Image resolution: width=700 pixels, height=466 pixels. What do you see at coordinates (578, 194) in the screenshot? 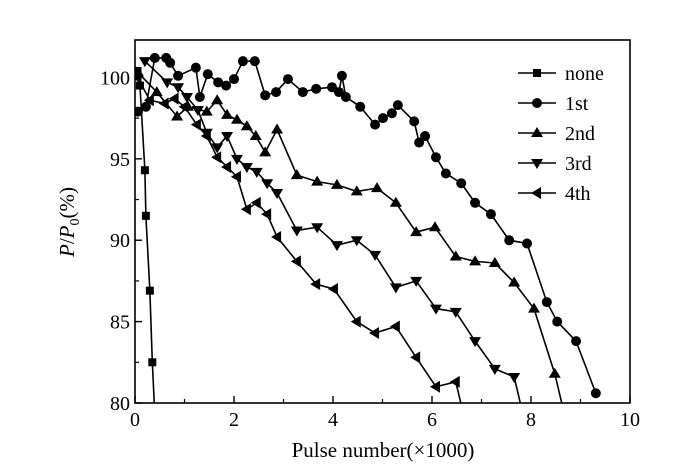
I see `legend-label: 4th` at bounding box center [578, 194].